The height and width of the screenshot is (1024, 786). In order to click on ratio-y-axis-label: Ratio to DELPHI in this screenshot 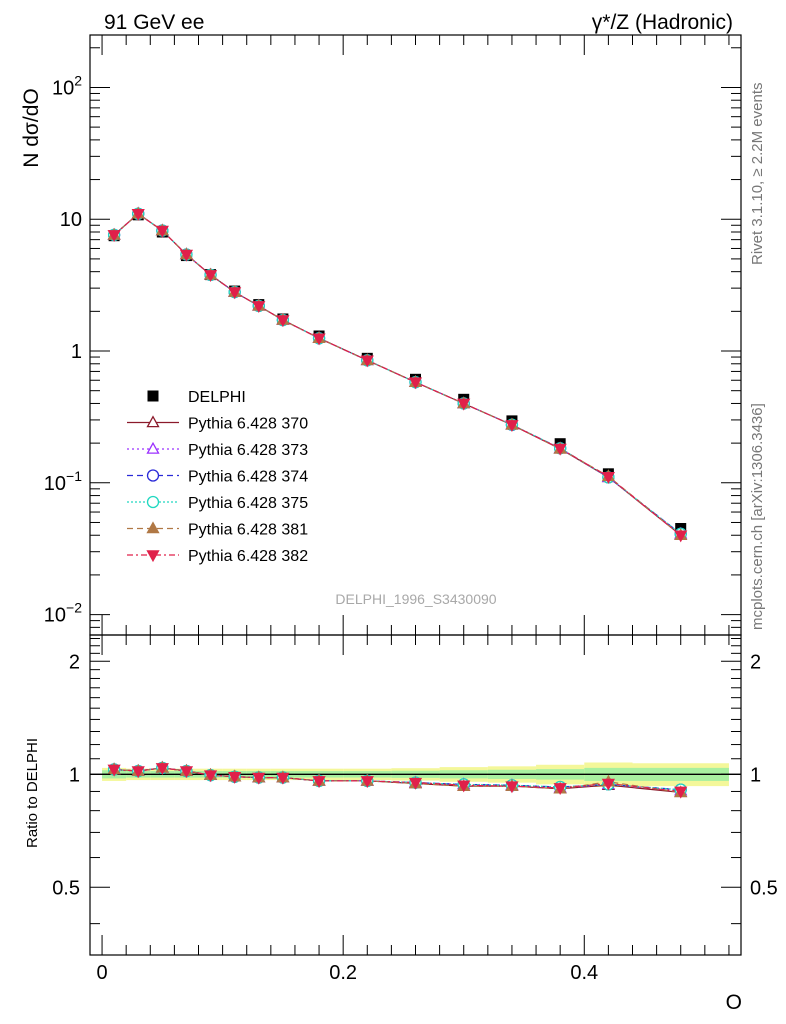, I will do `click(32, 793)`.